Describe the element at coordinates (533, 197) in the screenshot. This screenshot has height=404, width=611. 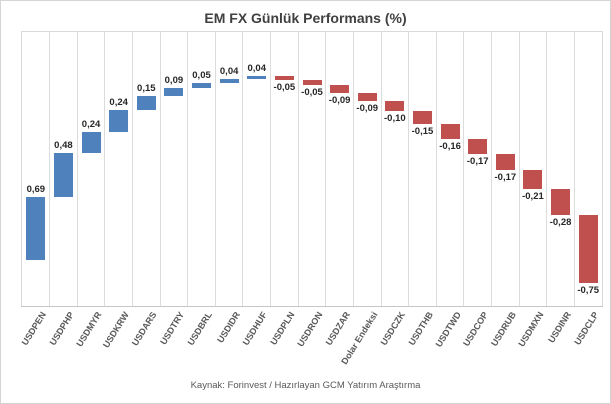
I see `value-label: -0,21` at that location.